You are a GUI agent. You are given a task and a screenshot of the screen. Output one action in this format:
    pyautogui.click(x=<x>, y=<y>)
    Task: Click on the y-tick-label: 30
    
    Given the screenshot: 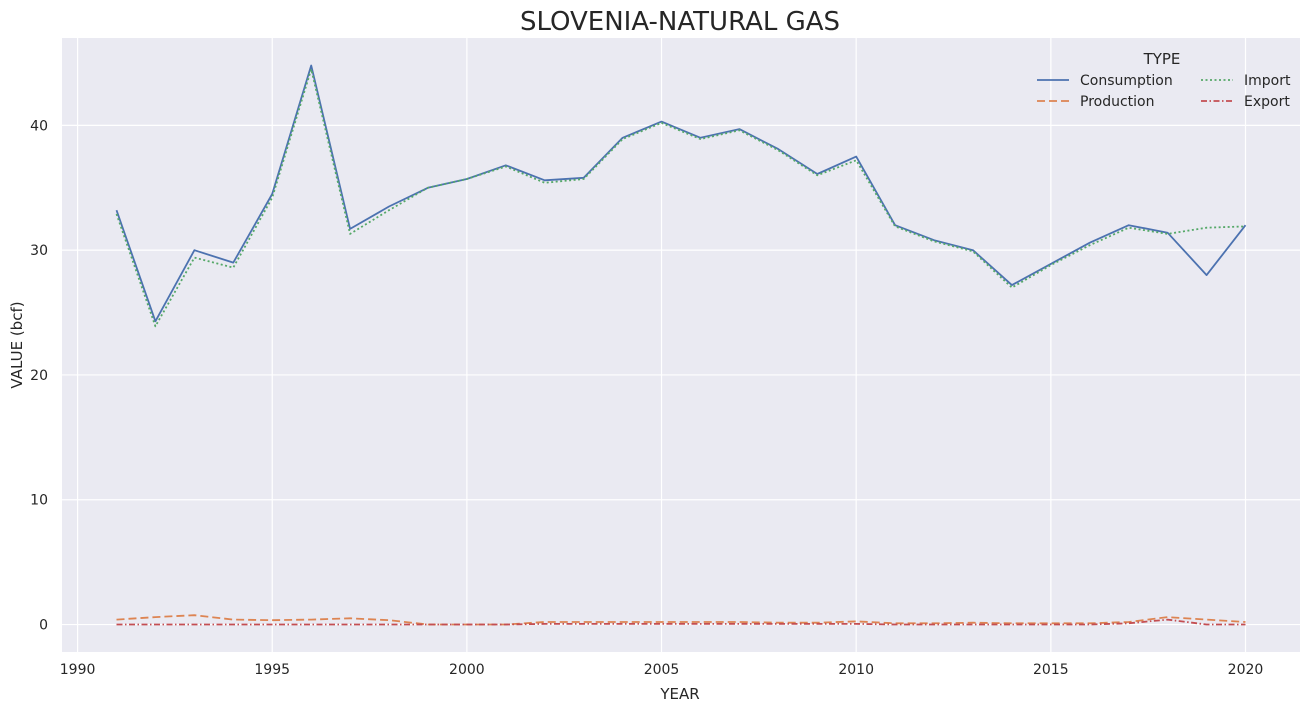 What is the action you would take?
    pyautogui.click(x=39, y=251)
    